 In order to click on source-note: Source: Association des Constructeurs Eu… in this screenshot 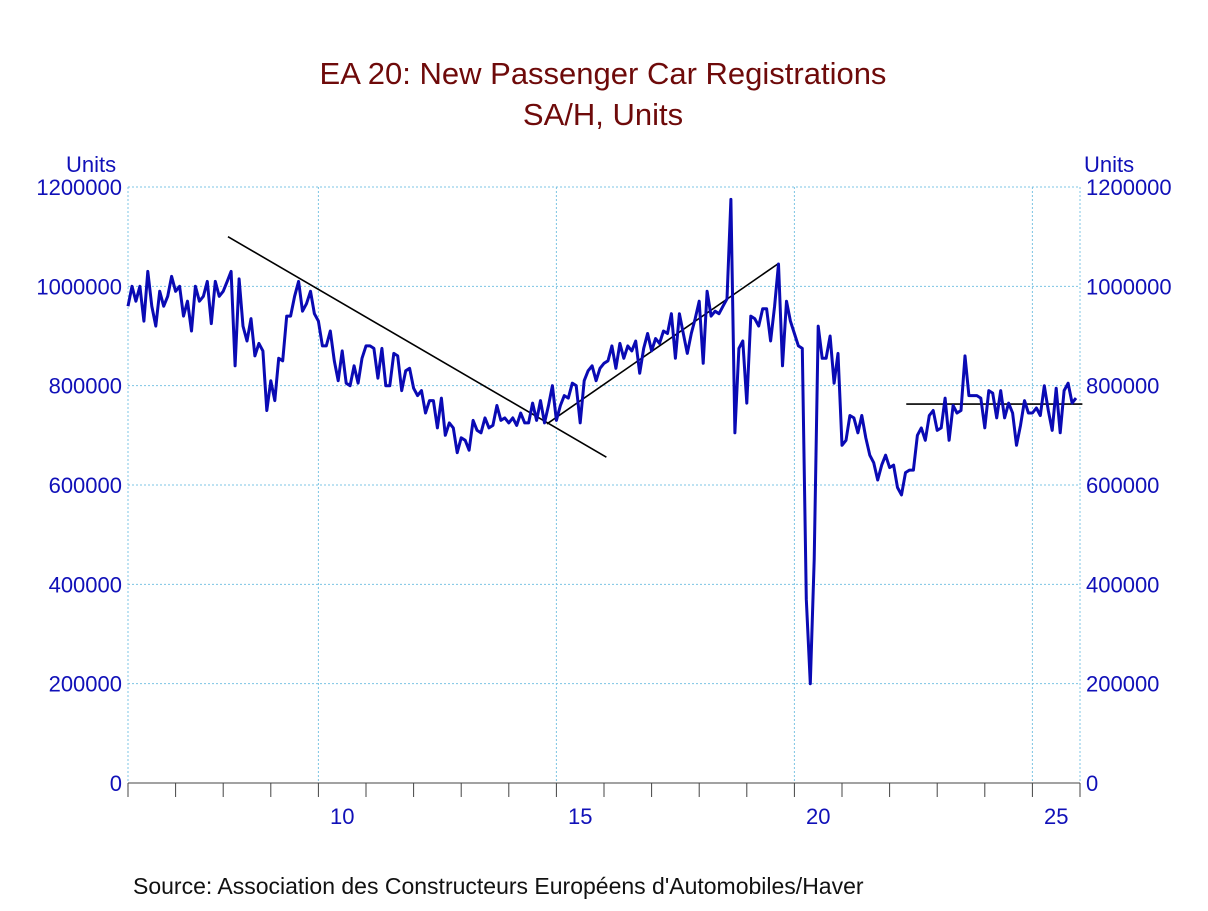, I will do `click(498, 886)`.